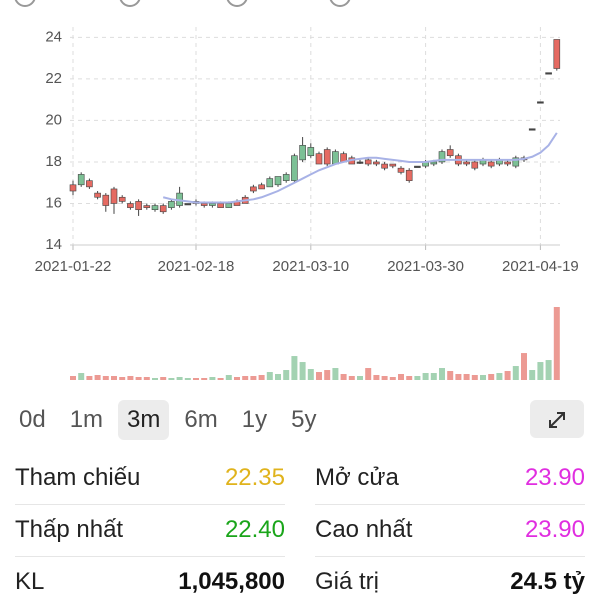 The image size is (600, 608). I want to click on x-tick-label: 2021-04-19, so click(540, 266).